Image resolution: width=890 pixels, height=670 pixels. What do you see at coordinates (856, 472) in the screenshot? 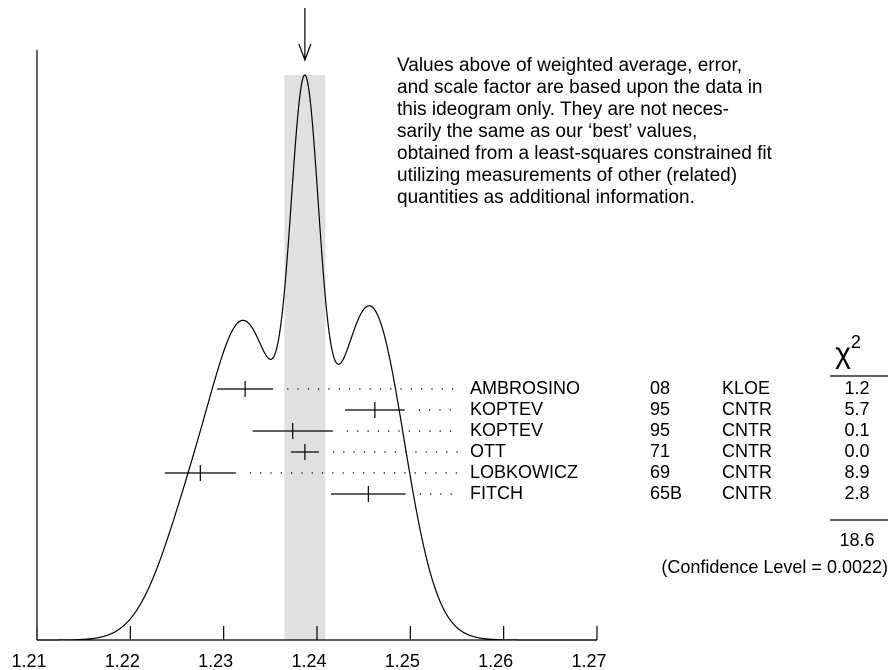
I see `chi2-value: 8.9` at bounding box center [856, 472].